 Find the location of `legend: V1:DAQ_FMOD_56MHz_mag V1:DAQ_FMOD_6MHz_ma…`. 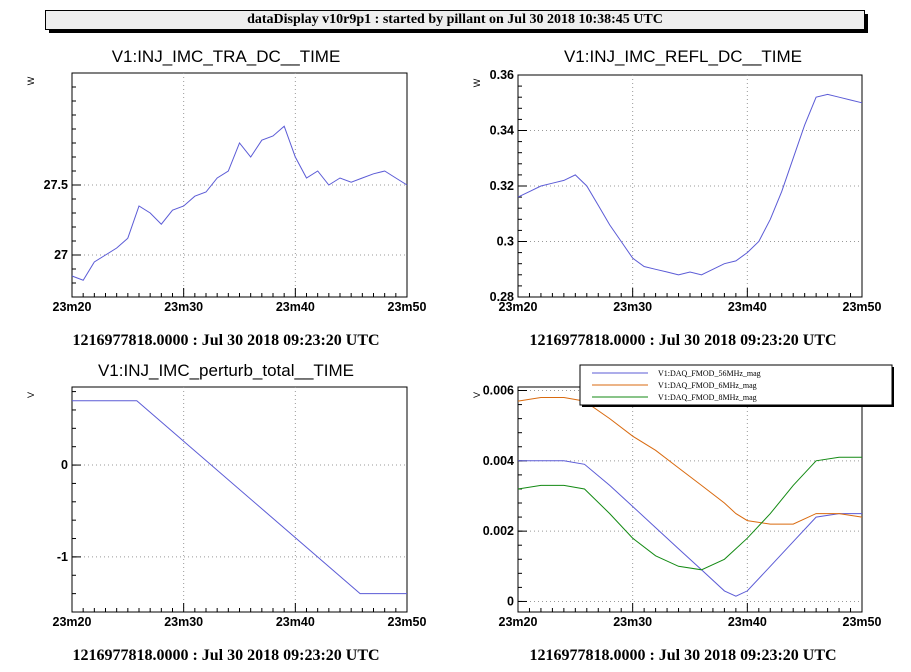

legend: V1:DAQ_FMOD_56MHz_mag V1:DAQ_FMOD_6MHz_ma… is located at coordinates (736, 385).